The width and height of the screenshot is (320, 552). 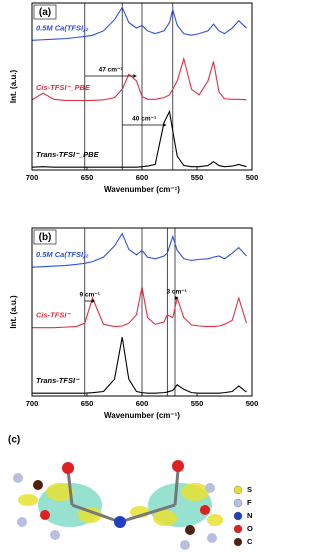 I want to click on panel-label: (a), so click(x=45, y=12).